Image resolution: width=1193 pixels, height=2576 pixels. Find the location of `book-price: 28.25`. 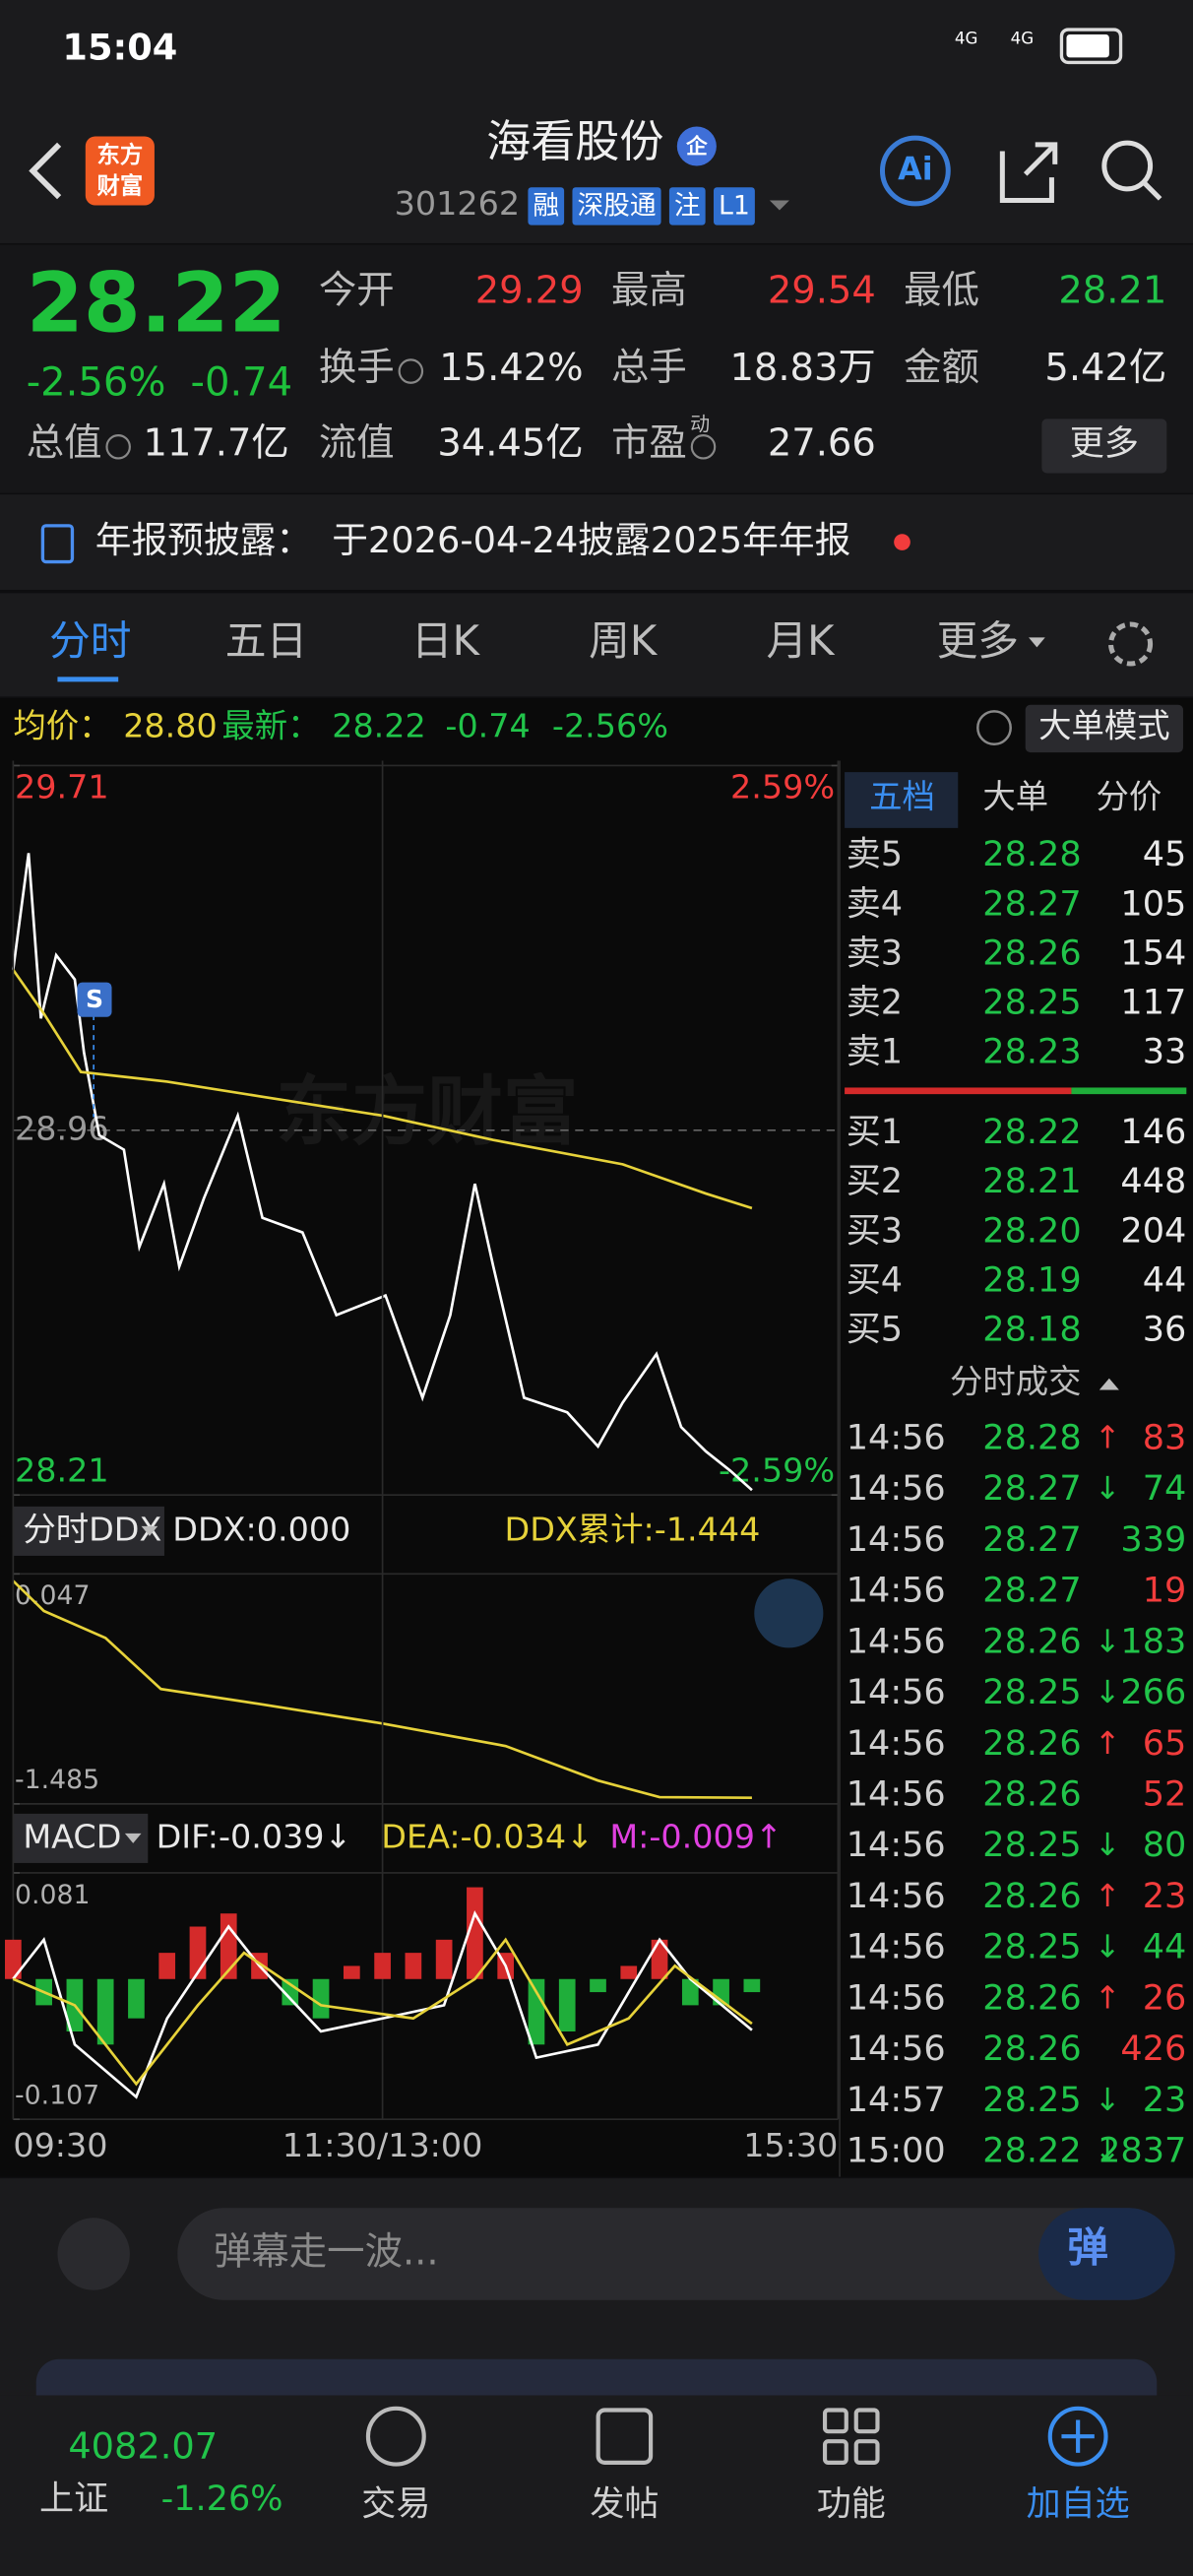

book-price: 28.25 is located at coordinates (1031, 1002).